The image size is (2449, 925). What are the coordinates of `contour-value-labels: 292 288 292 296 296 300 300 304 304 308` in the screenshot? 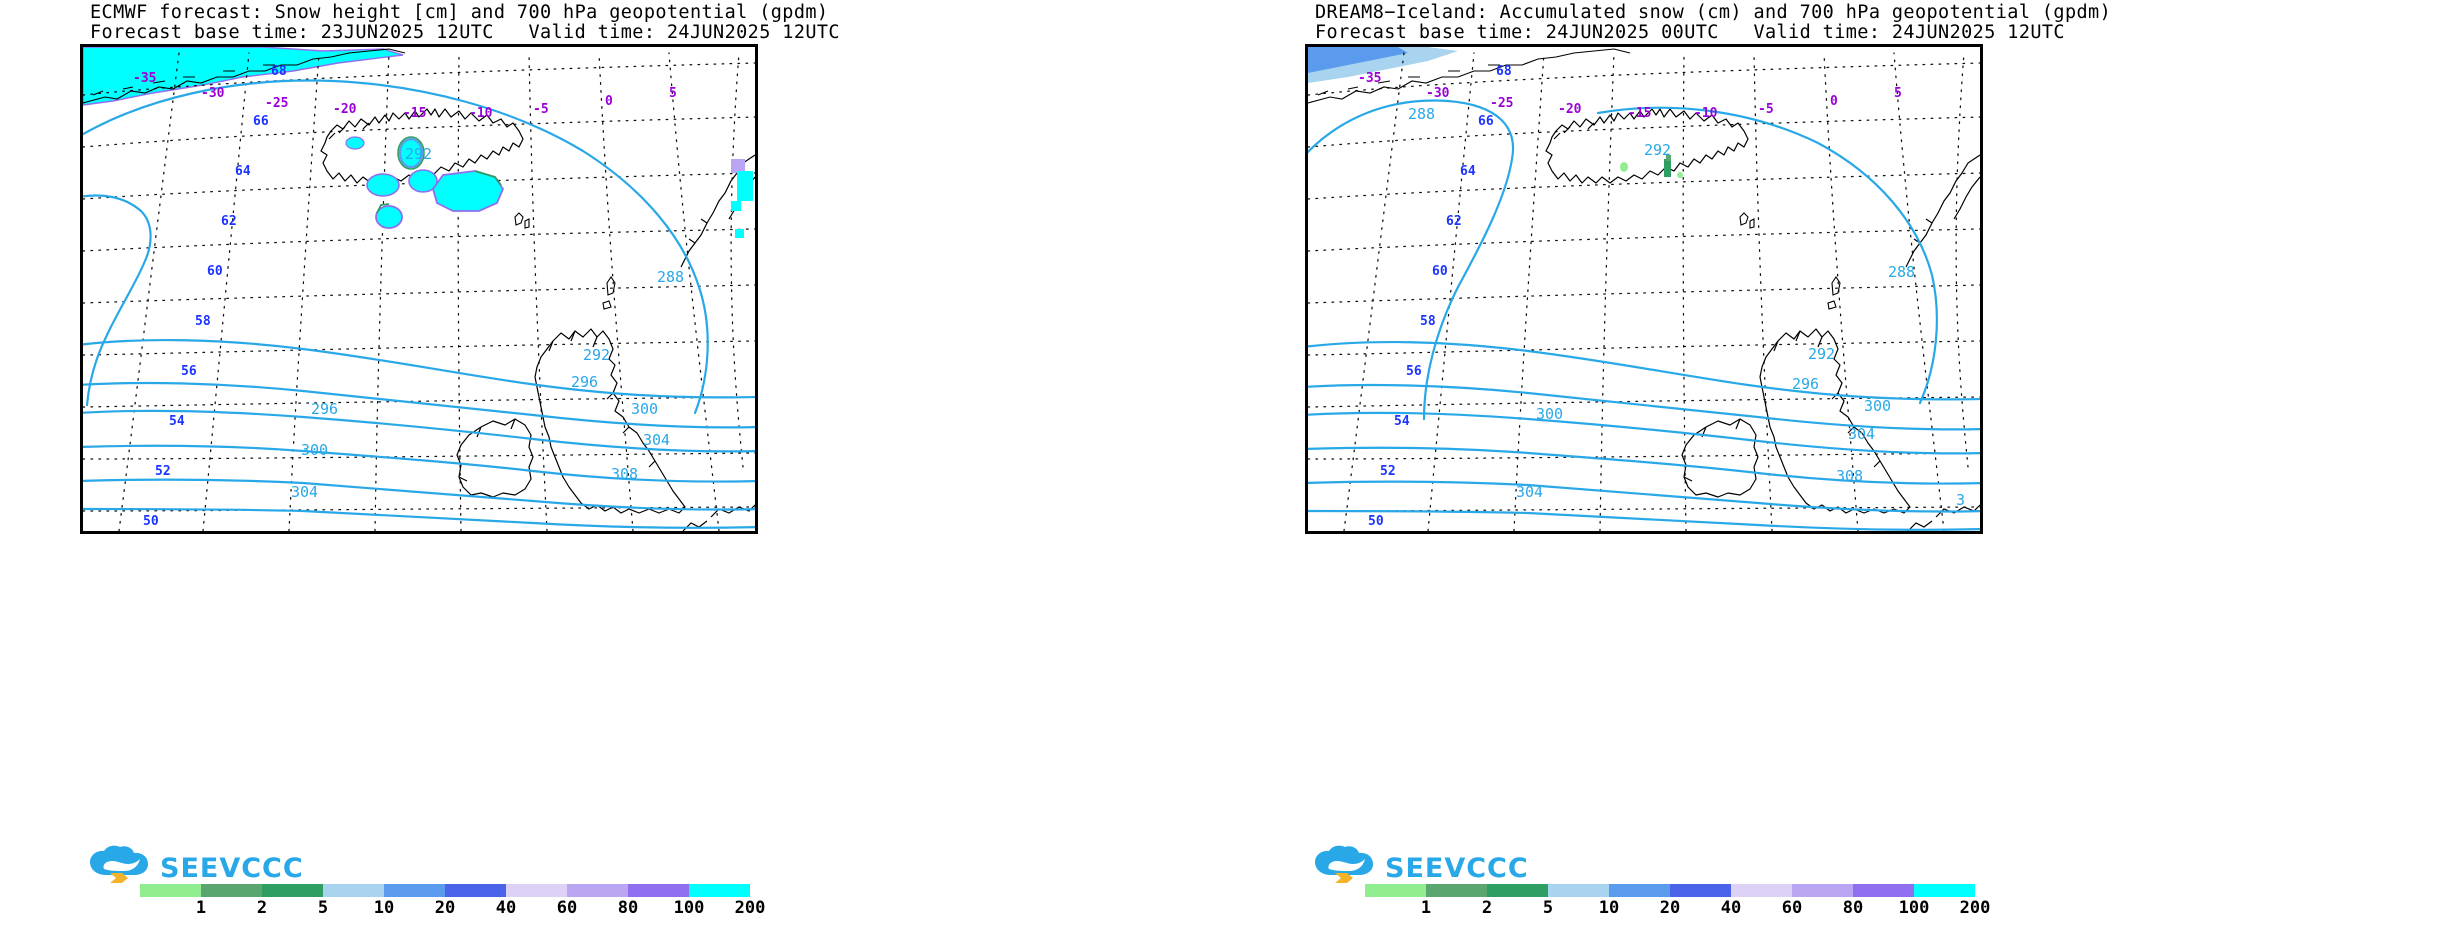 It's located at (487, 323).